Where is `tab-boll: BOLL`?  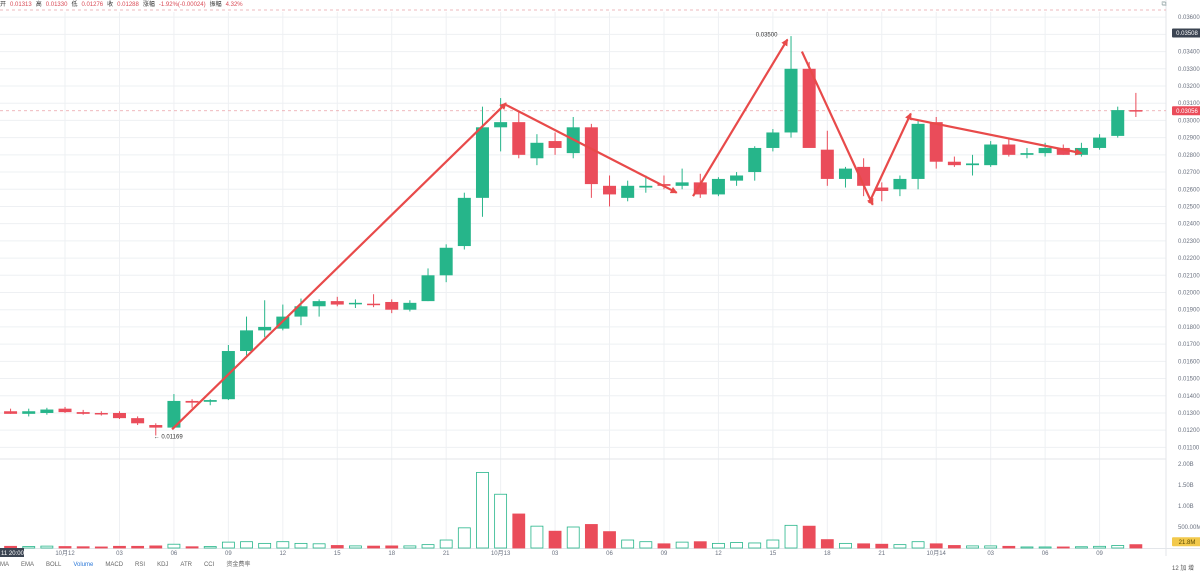
tab-boll: BOLL is located at coordinates (54, 565).